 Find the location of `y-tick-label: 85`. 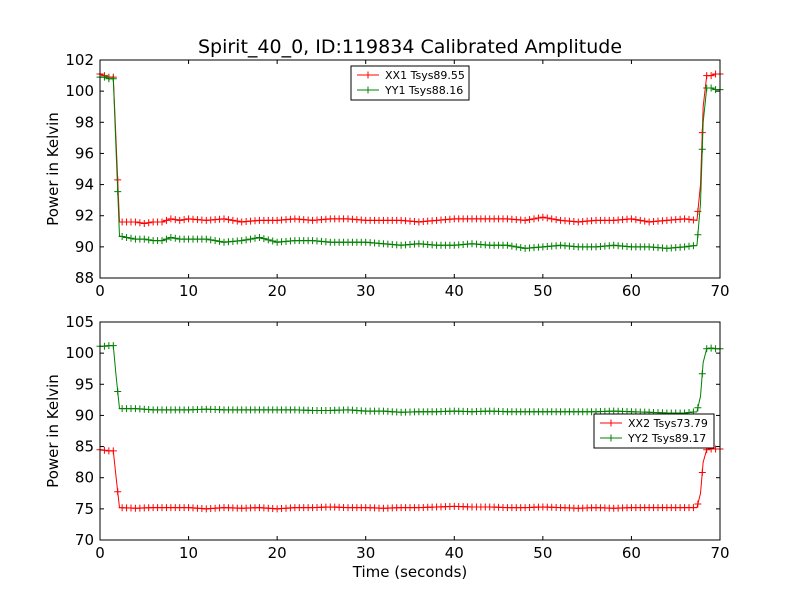

y-tick-label: 85 is located at coordinates (84, 447).